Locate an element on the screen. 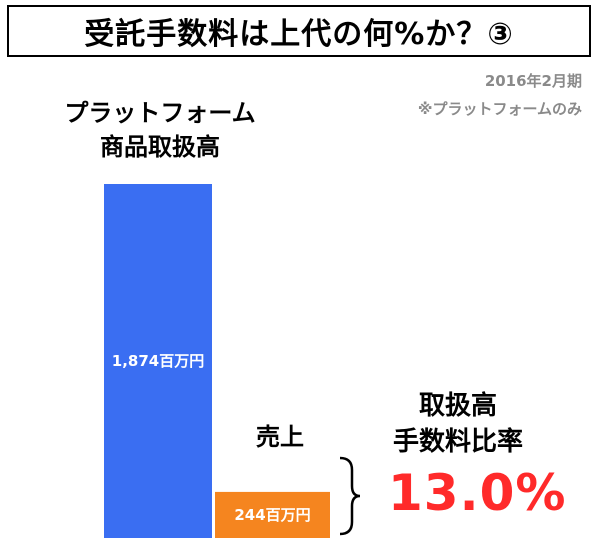 Image resolution: width=600 pixels, height=558 pixels. bar-platform-data-label: 1,874百万円 is located at coordinates (158, 361).